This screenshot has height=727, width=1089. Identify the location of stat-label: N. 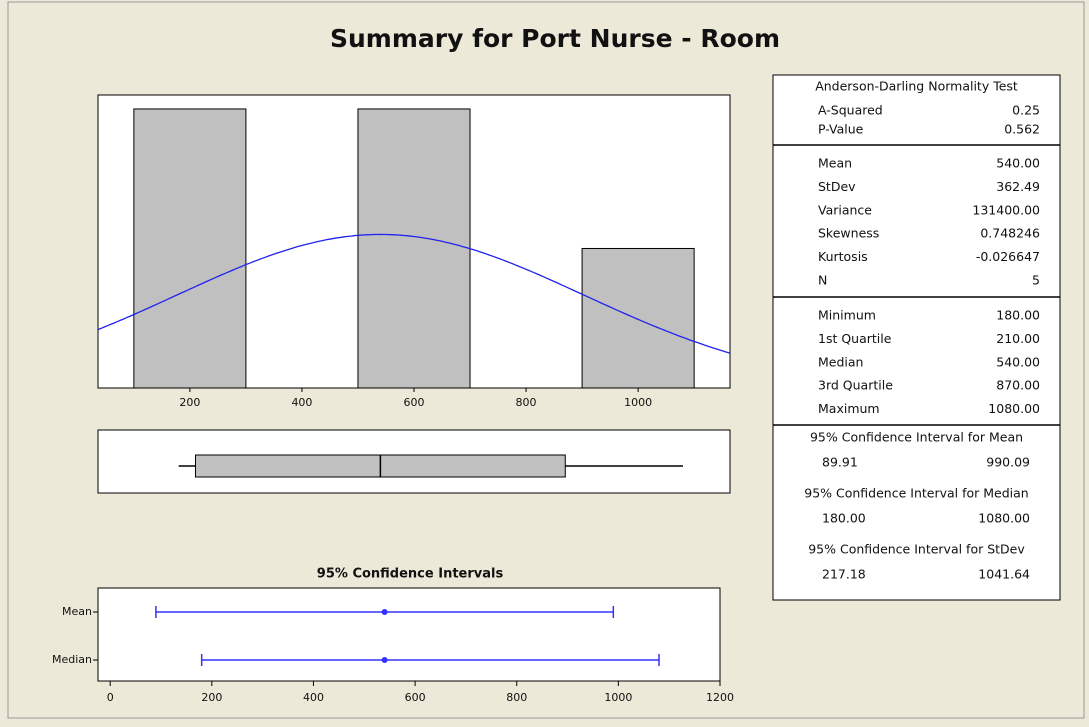
(822, 280).